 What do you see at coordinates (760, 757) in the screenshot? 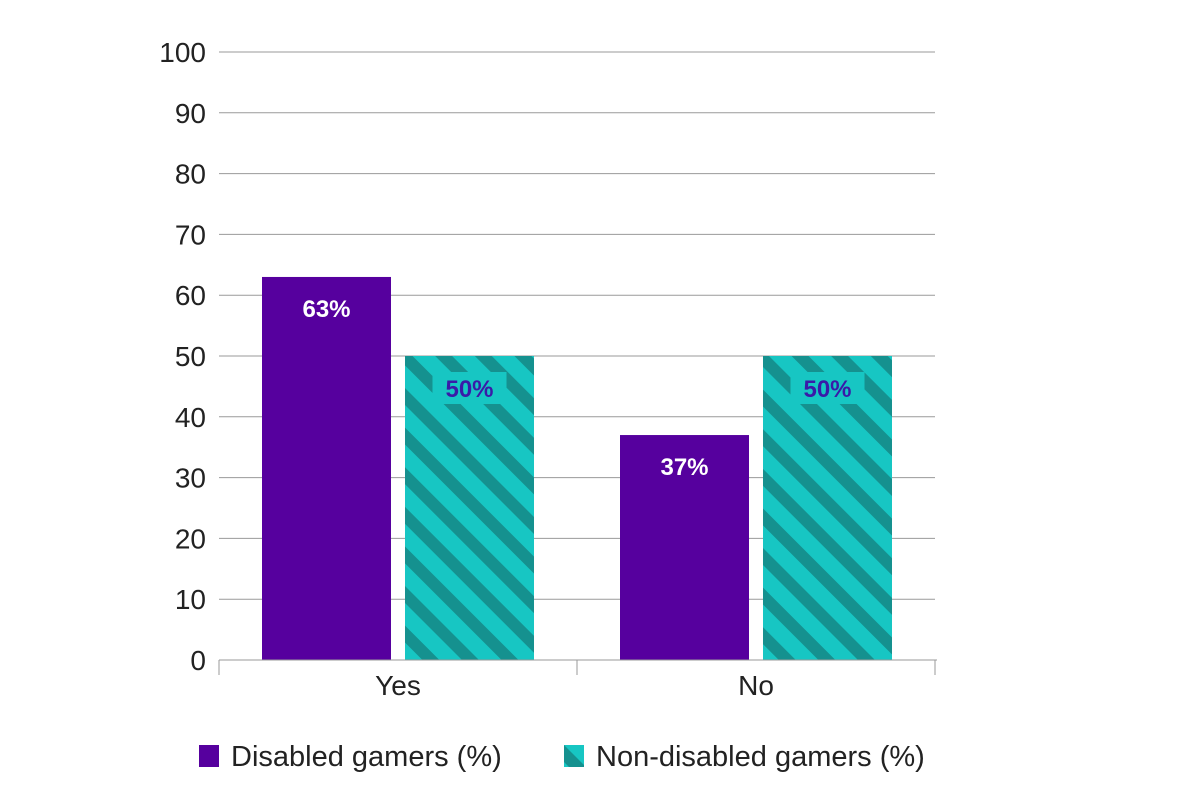
I see `legend-label: Non-disabled gamers (%)` at bounding box center [760, 757].